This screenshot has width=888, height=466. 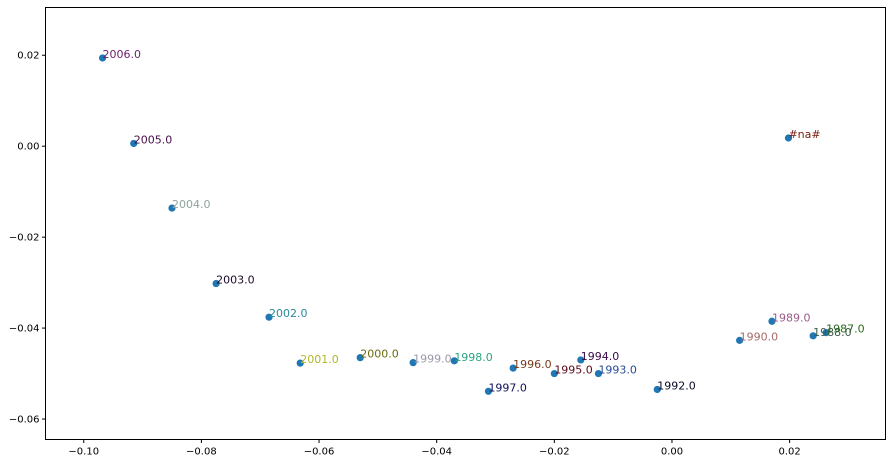 I want to click on point-label: 1989.0, so click(x=791, y=317).